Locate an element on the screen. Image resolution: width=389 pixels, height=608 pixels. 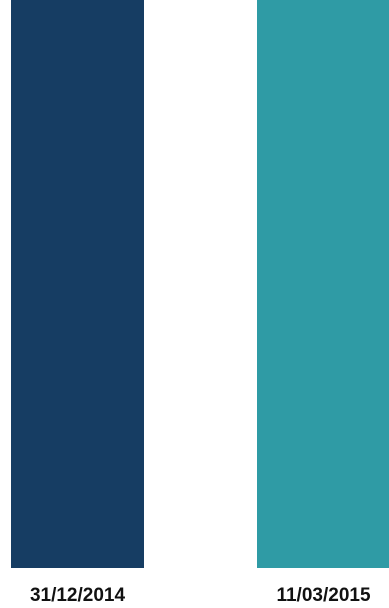
category-label-2: 11/03/2015 is located at coordinates (323, 595).